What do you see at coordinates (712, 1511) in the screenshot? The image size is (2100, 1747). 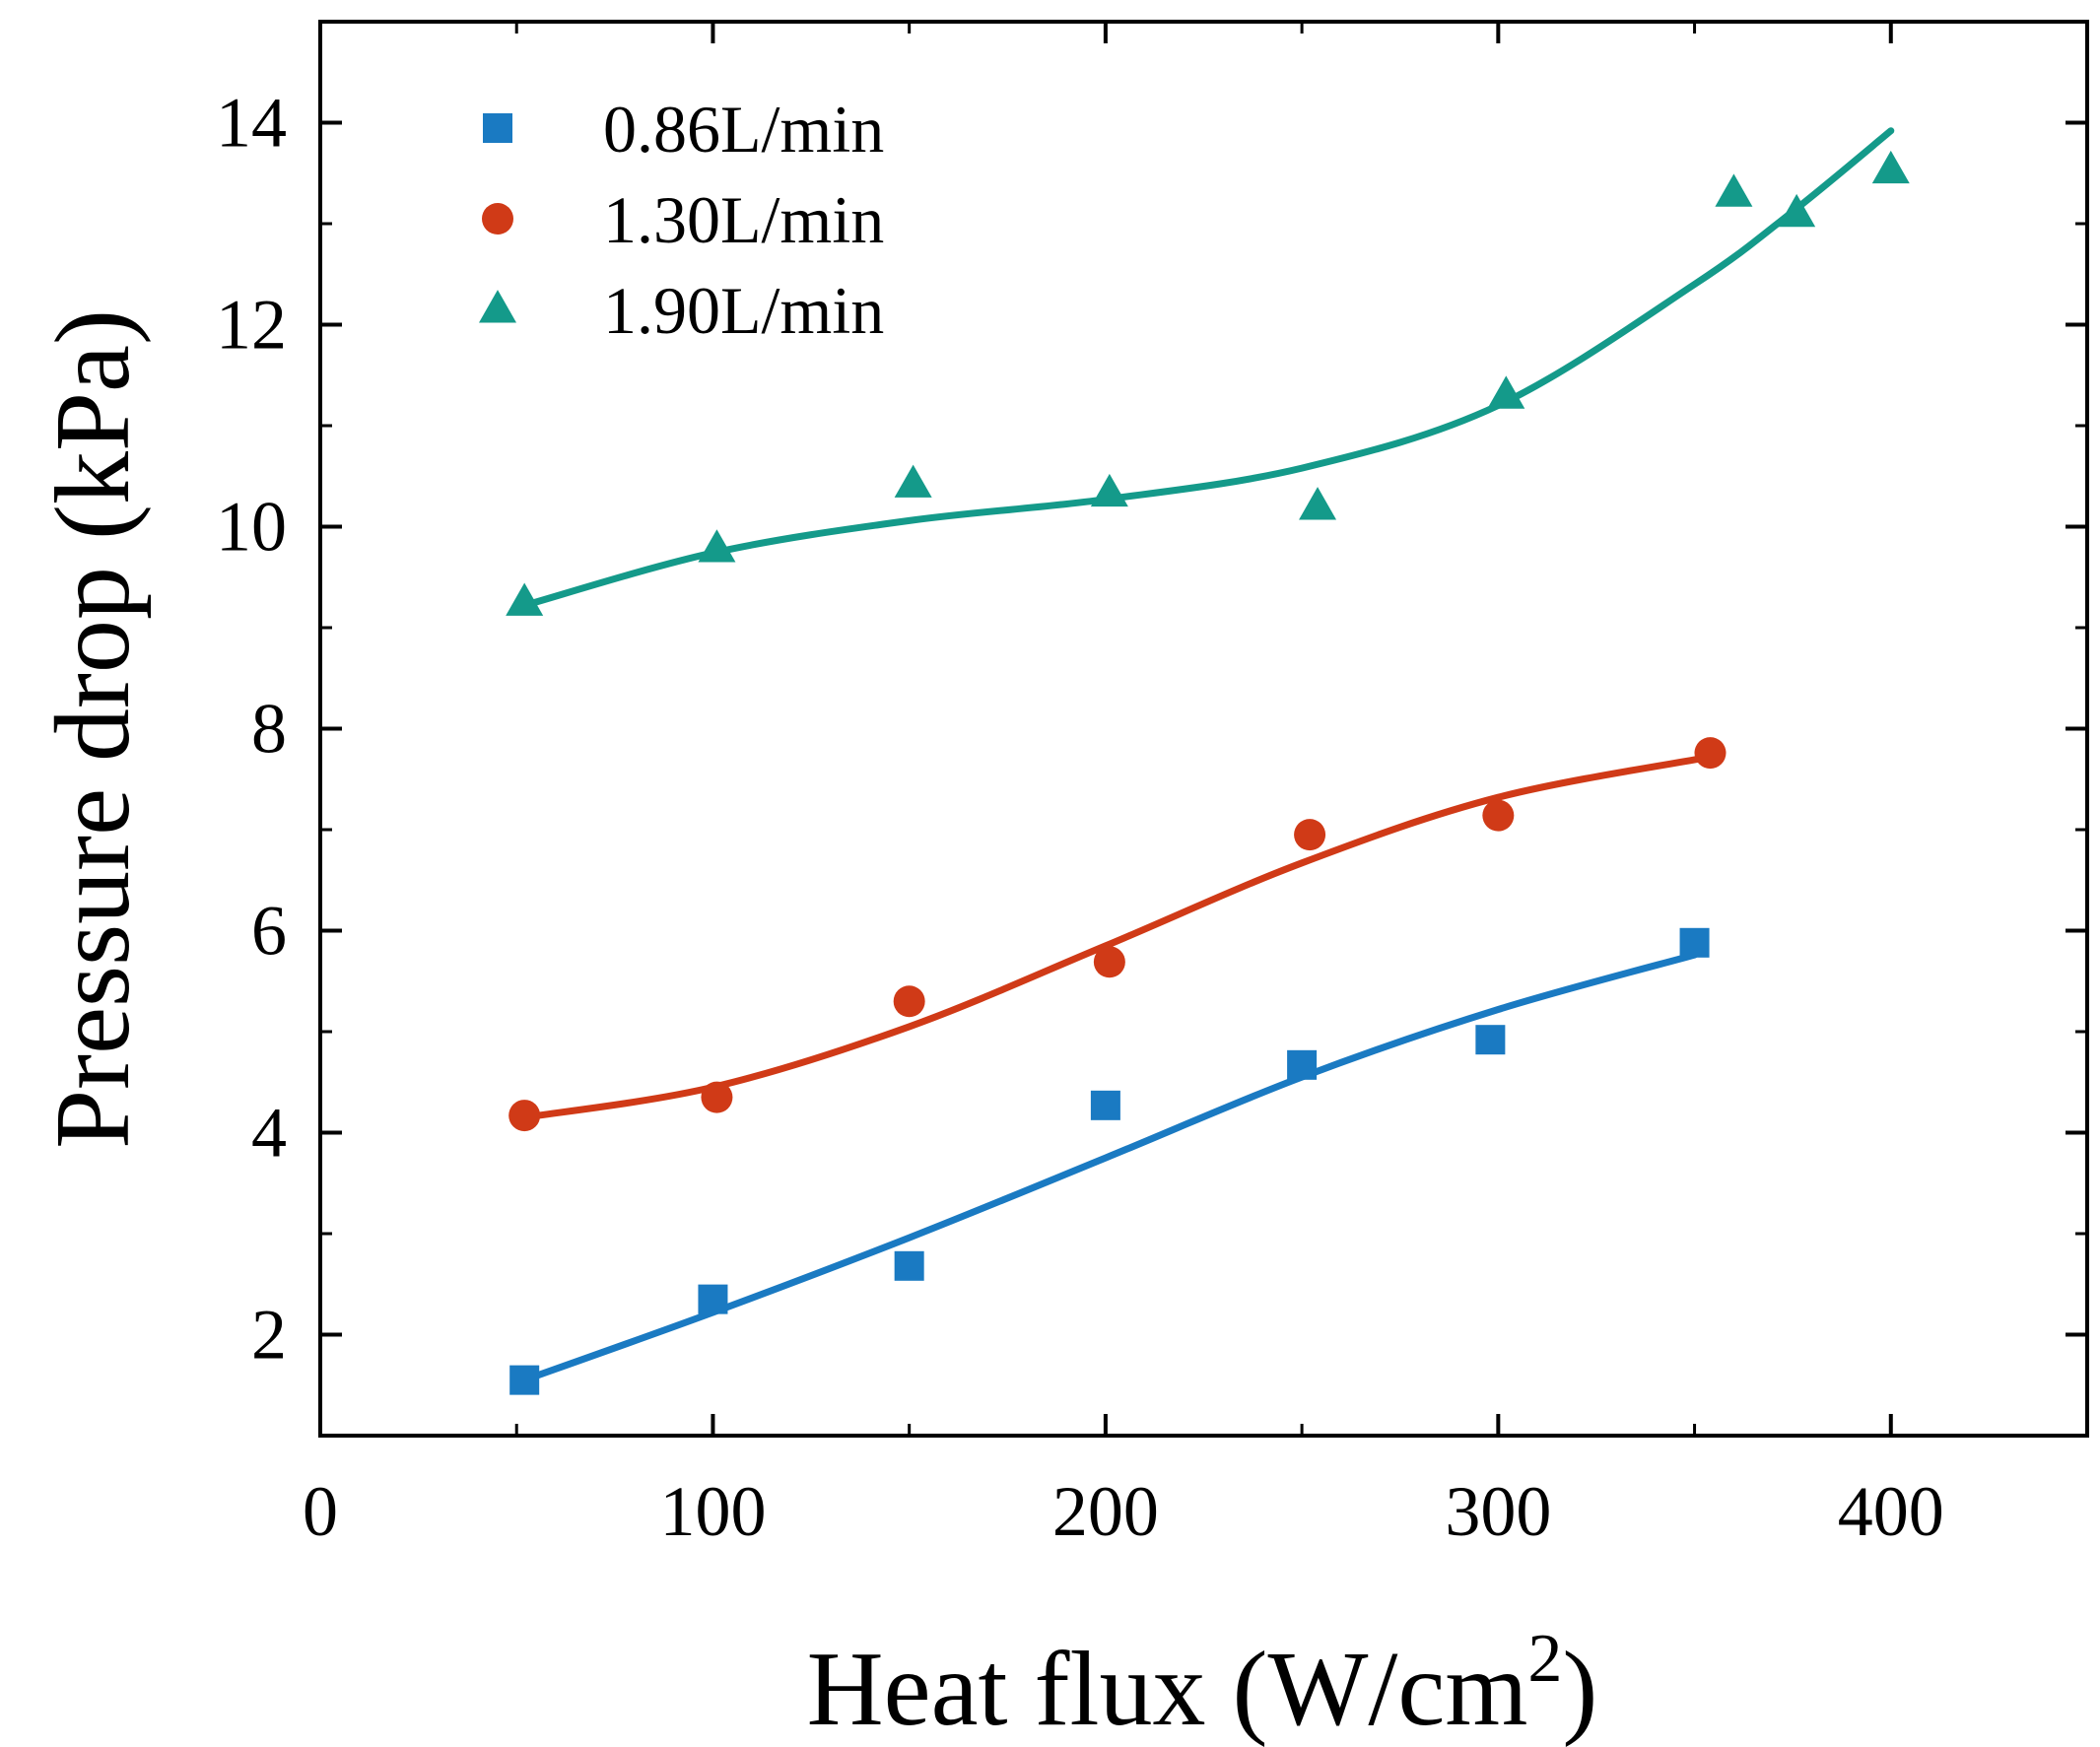 I see `x-tick-label: 100` at bounding box center [712, 1511].